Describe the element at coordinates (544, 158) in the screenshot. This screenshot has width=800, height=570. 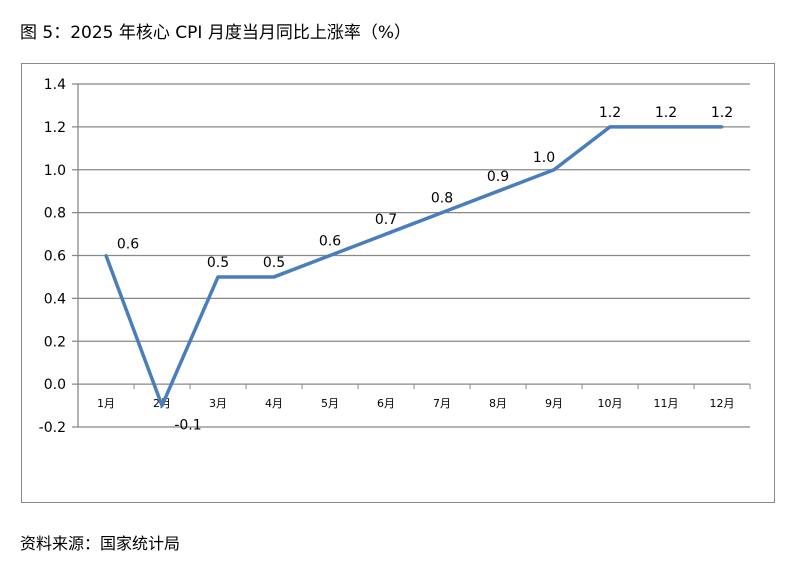
I see `data-label: 1.0` at that location.